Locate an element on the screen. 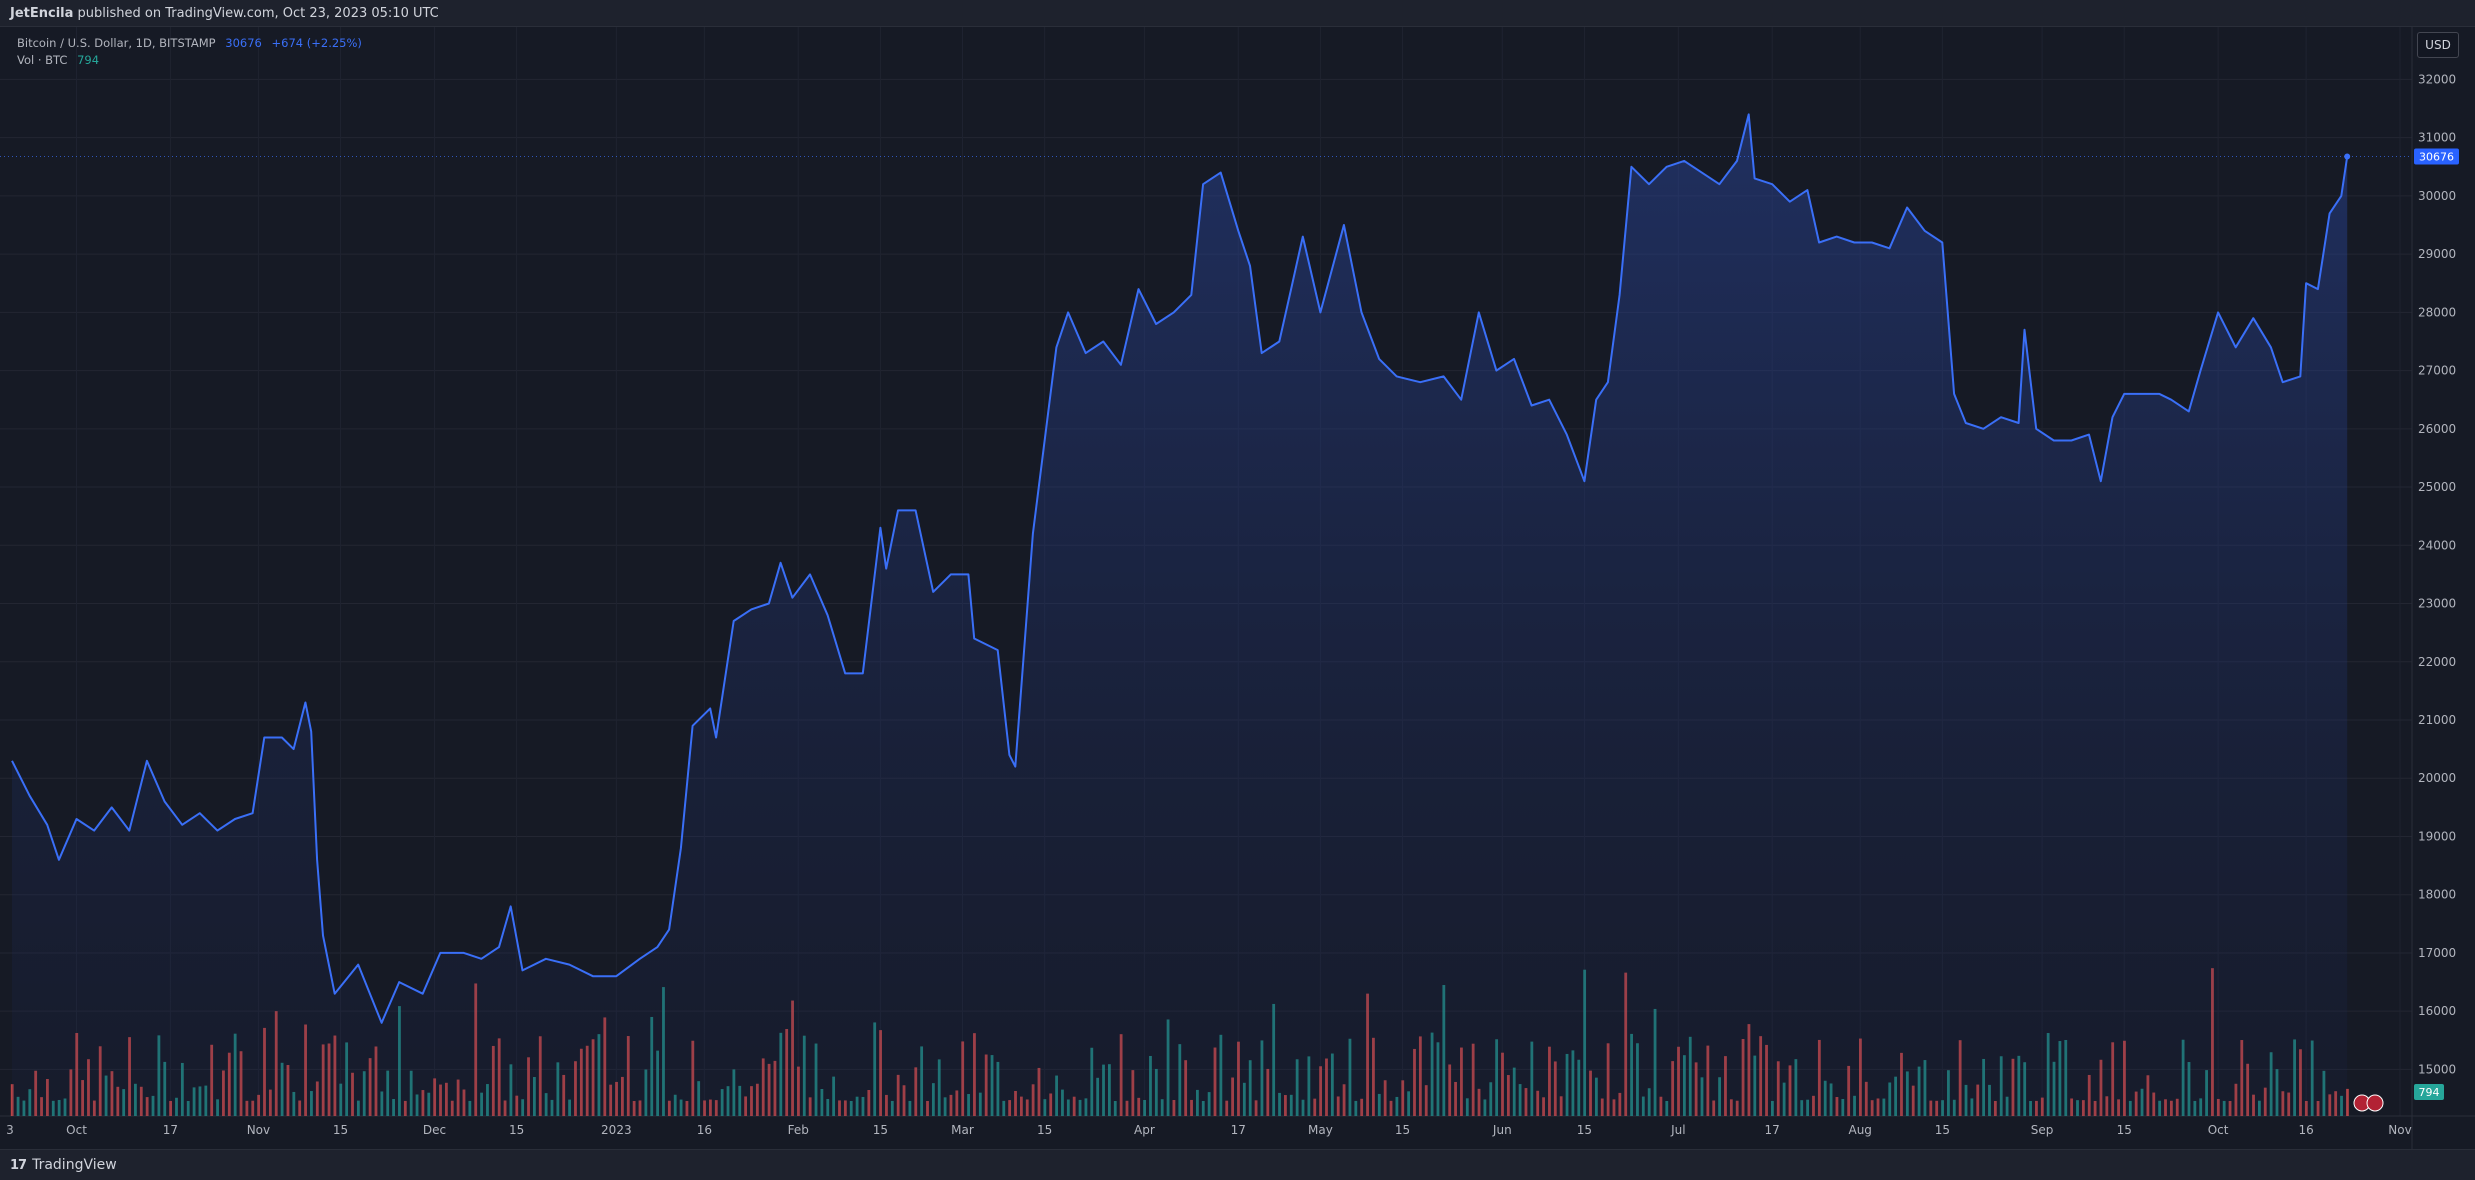 Image resolution: width=2475 pixels, height=1180 pixels. volume-badge-text: 794 is located at coordinates (2429, 1092).